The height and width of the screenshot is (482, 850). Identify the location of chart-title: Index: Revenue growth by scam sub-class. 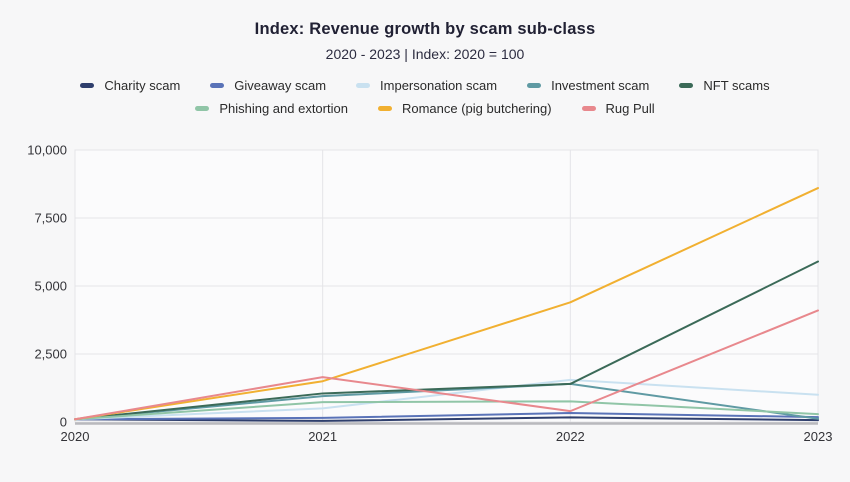
(425, 29).